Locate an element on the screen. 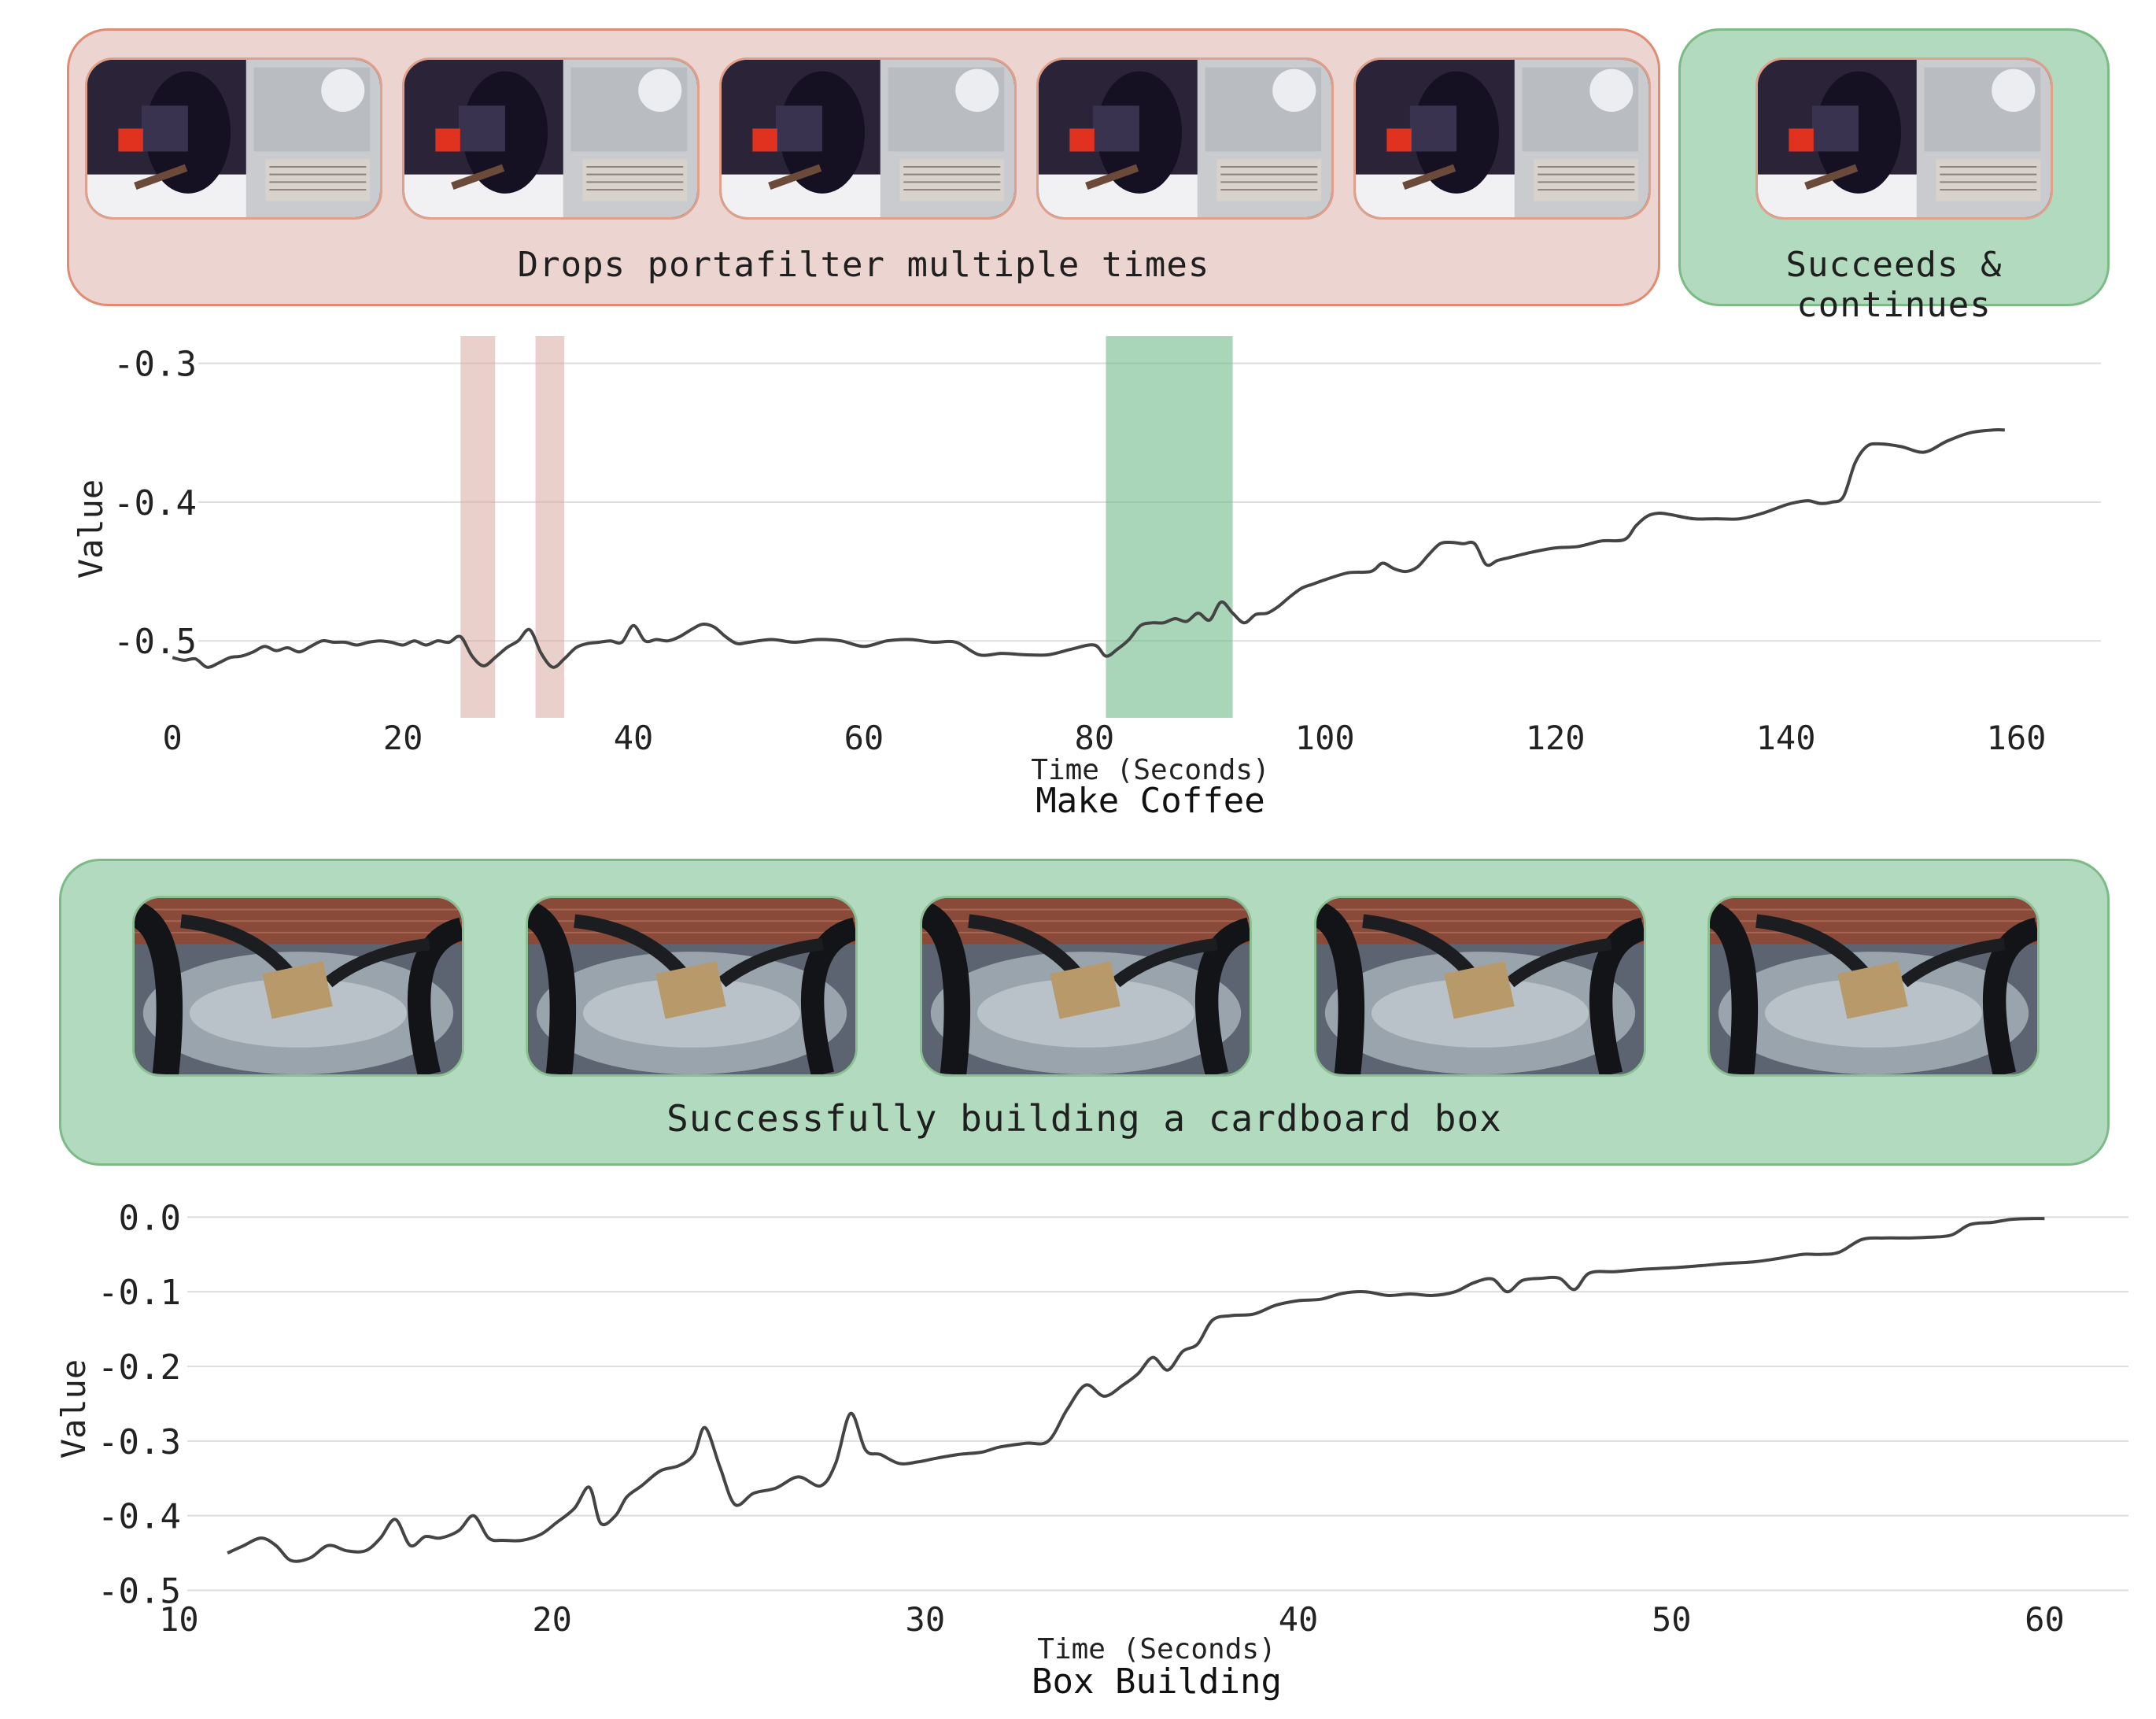 Image resolution: width=2156 pixels, height=1719 pixels. x-tick-label: 100 is located at coordinates (1325, 738).